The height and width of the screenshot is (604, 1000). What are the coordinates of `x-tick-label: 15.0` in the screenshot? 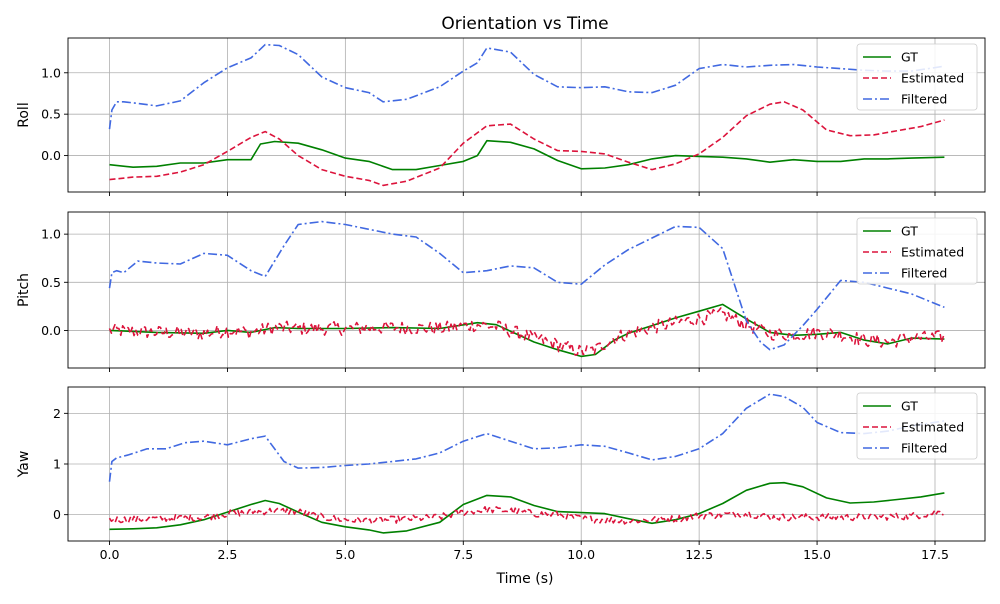 It's located at (817, 554).